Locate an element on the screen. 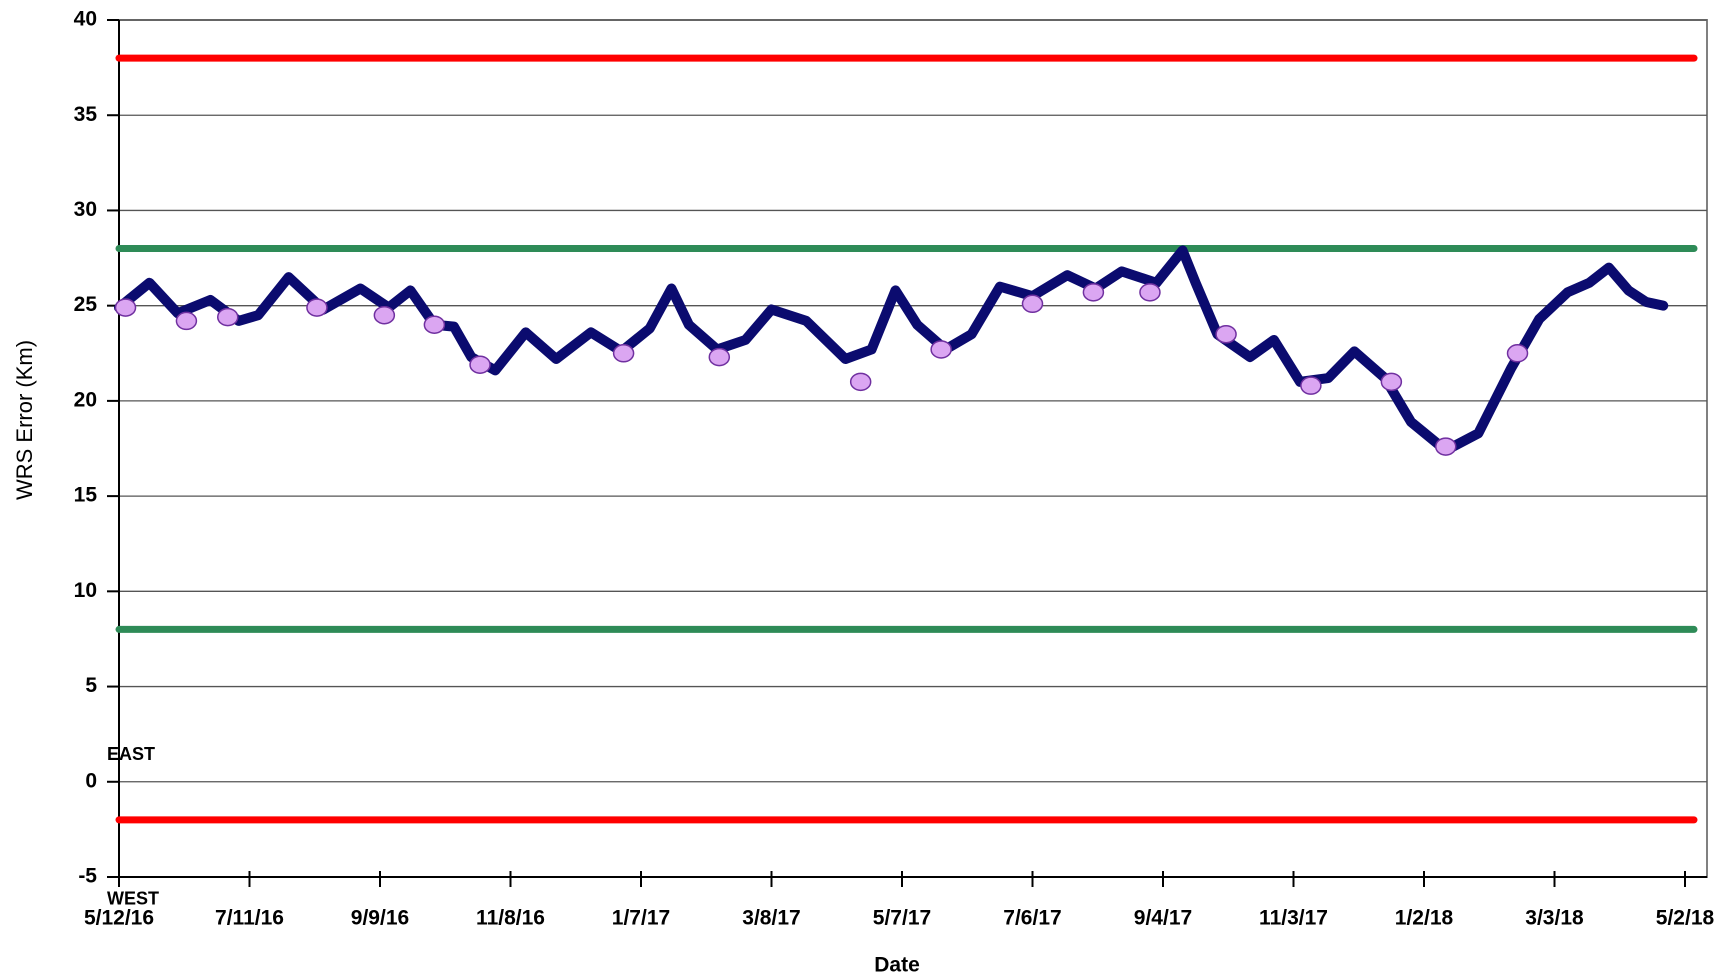  y-tick-label: 20 is located at coordinates (85, 399).